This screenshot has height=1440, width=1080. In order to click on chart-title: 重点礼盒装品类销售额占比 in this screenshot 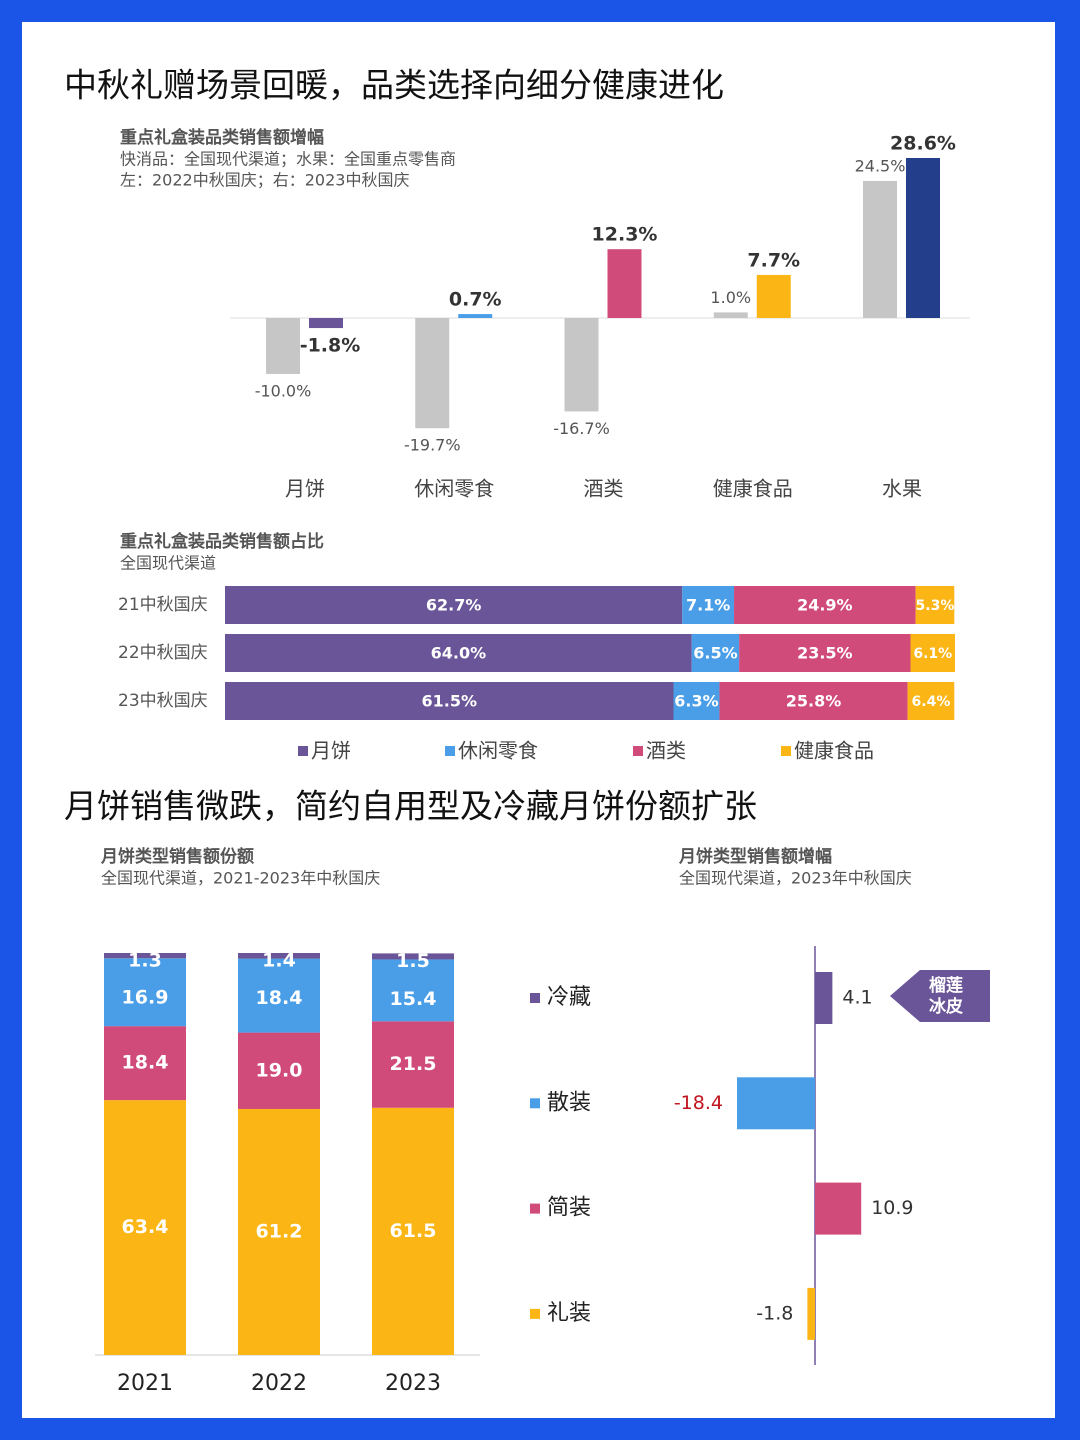, I will do `click(222, 541)`.